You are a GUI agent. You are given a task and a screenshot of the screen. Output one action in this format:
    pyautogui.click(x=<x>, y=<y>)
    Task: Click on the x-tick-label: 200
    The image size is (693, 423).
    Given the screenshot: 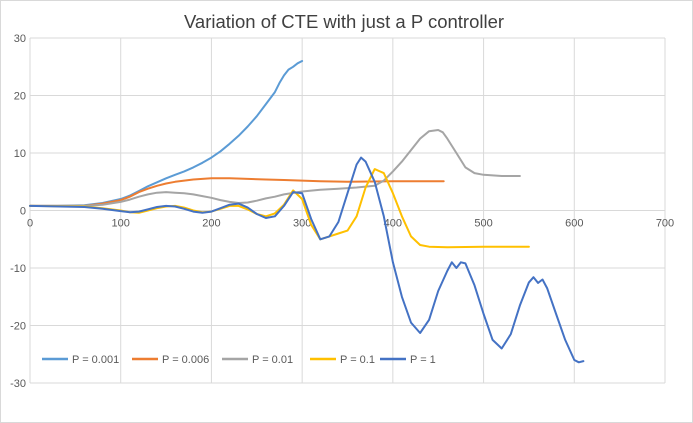 What is the action you would take?
    pyautogui.click(x=211, y=224)
    